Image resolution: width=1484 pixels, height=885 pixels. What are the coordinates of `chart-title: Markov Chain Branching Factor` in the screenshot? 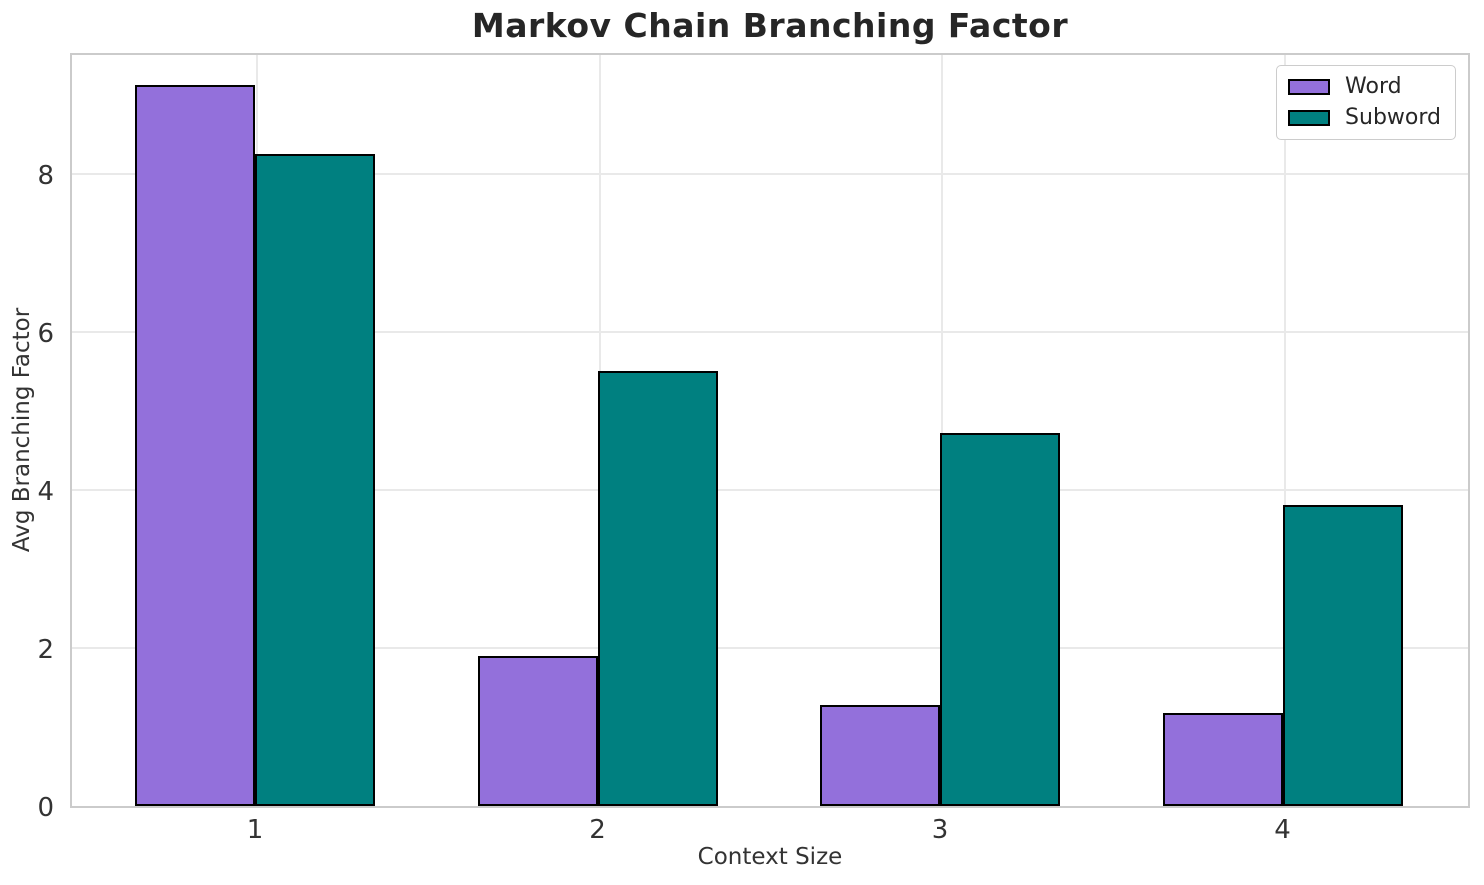 It's located at (770, 25).